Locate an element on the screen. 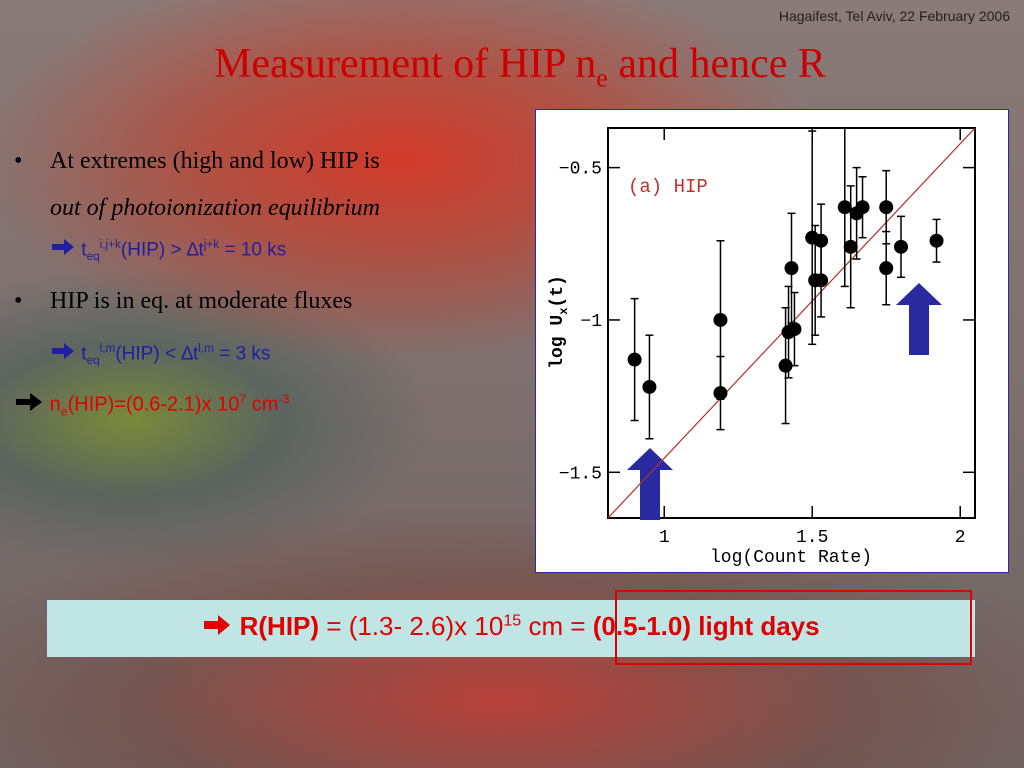  sub-result: teqi,j+k(HIP) > ∆tj+k = 10 ks is located at coordinates (168, 250).